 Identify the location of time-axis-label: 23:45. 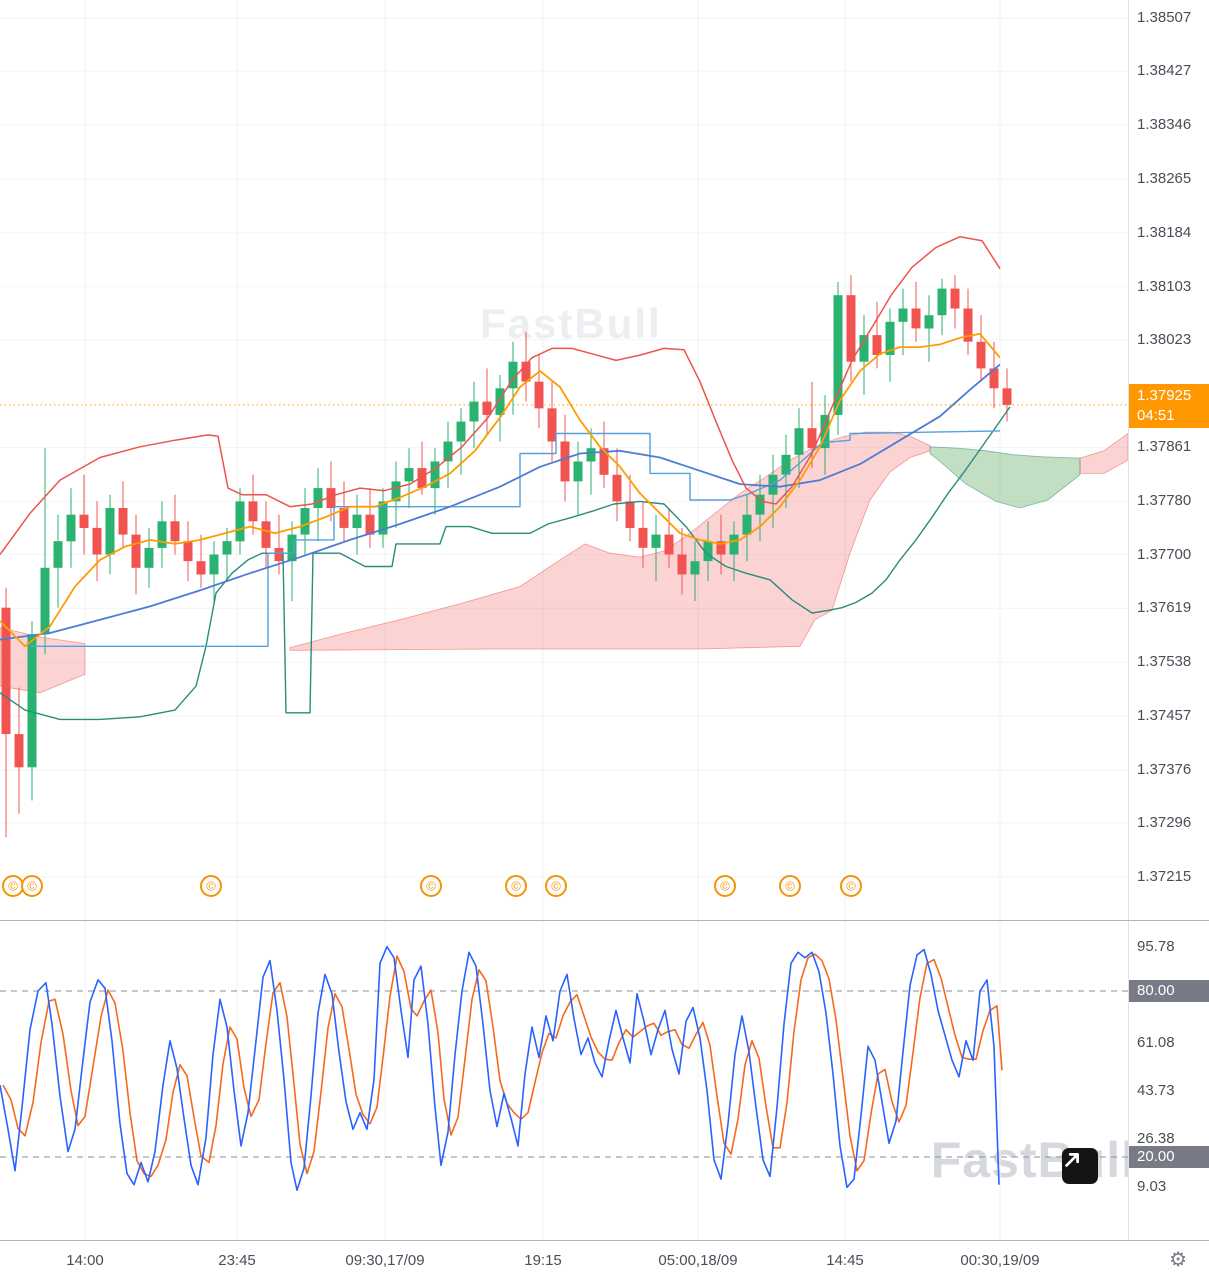
(237, 1260).